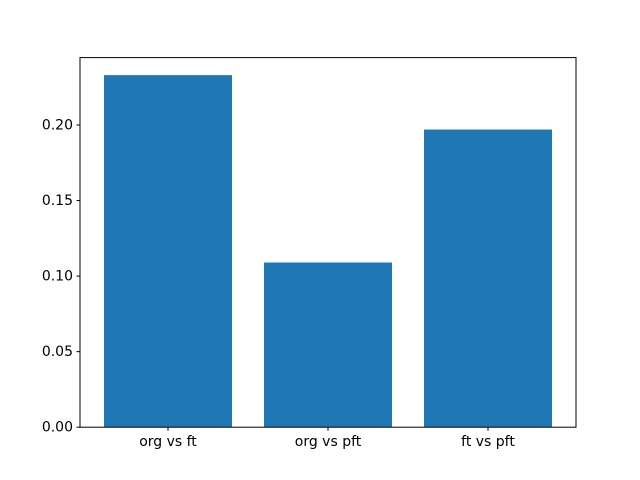  I want to click on bar-org-vs-ft, so click(168, 251).